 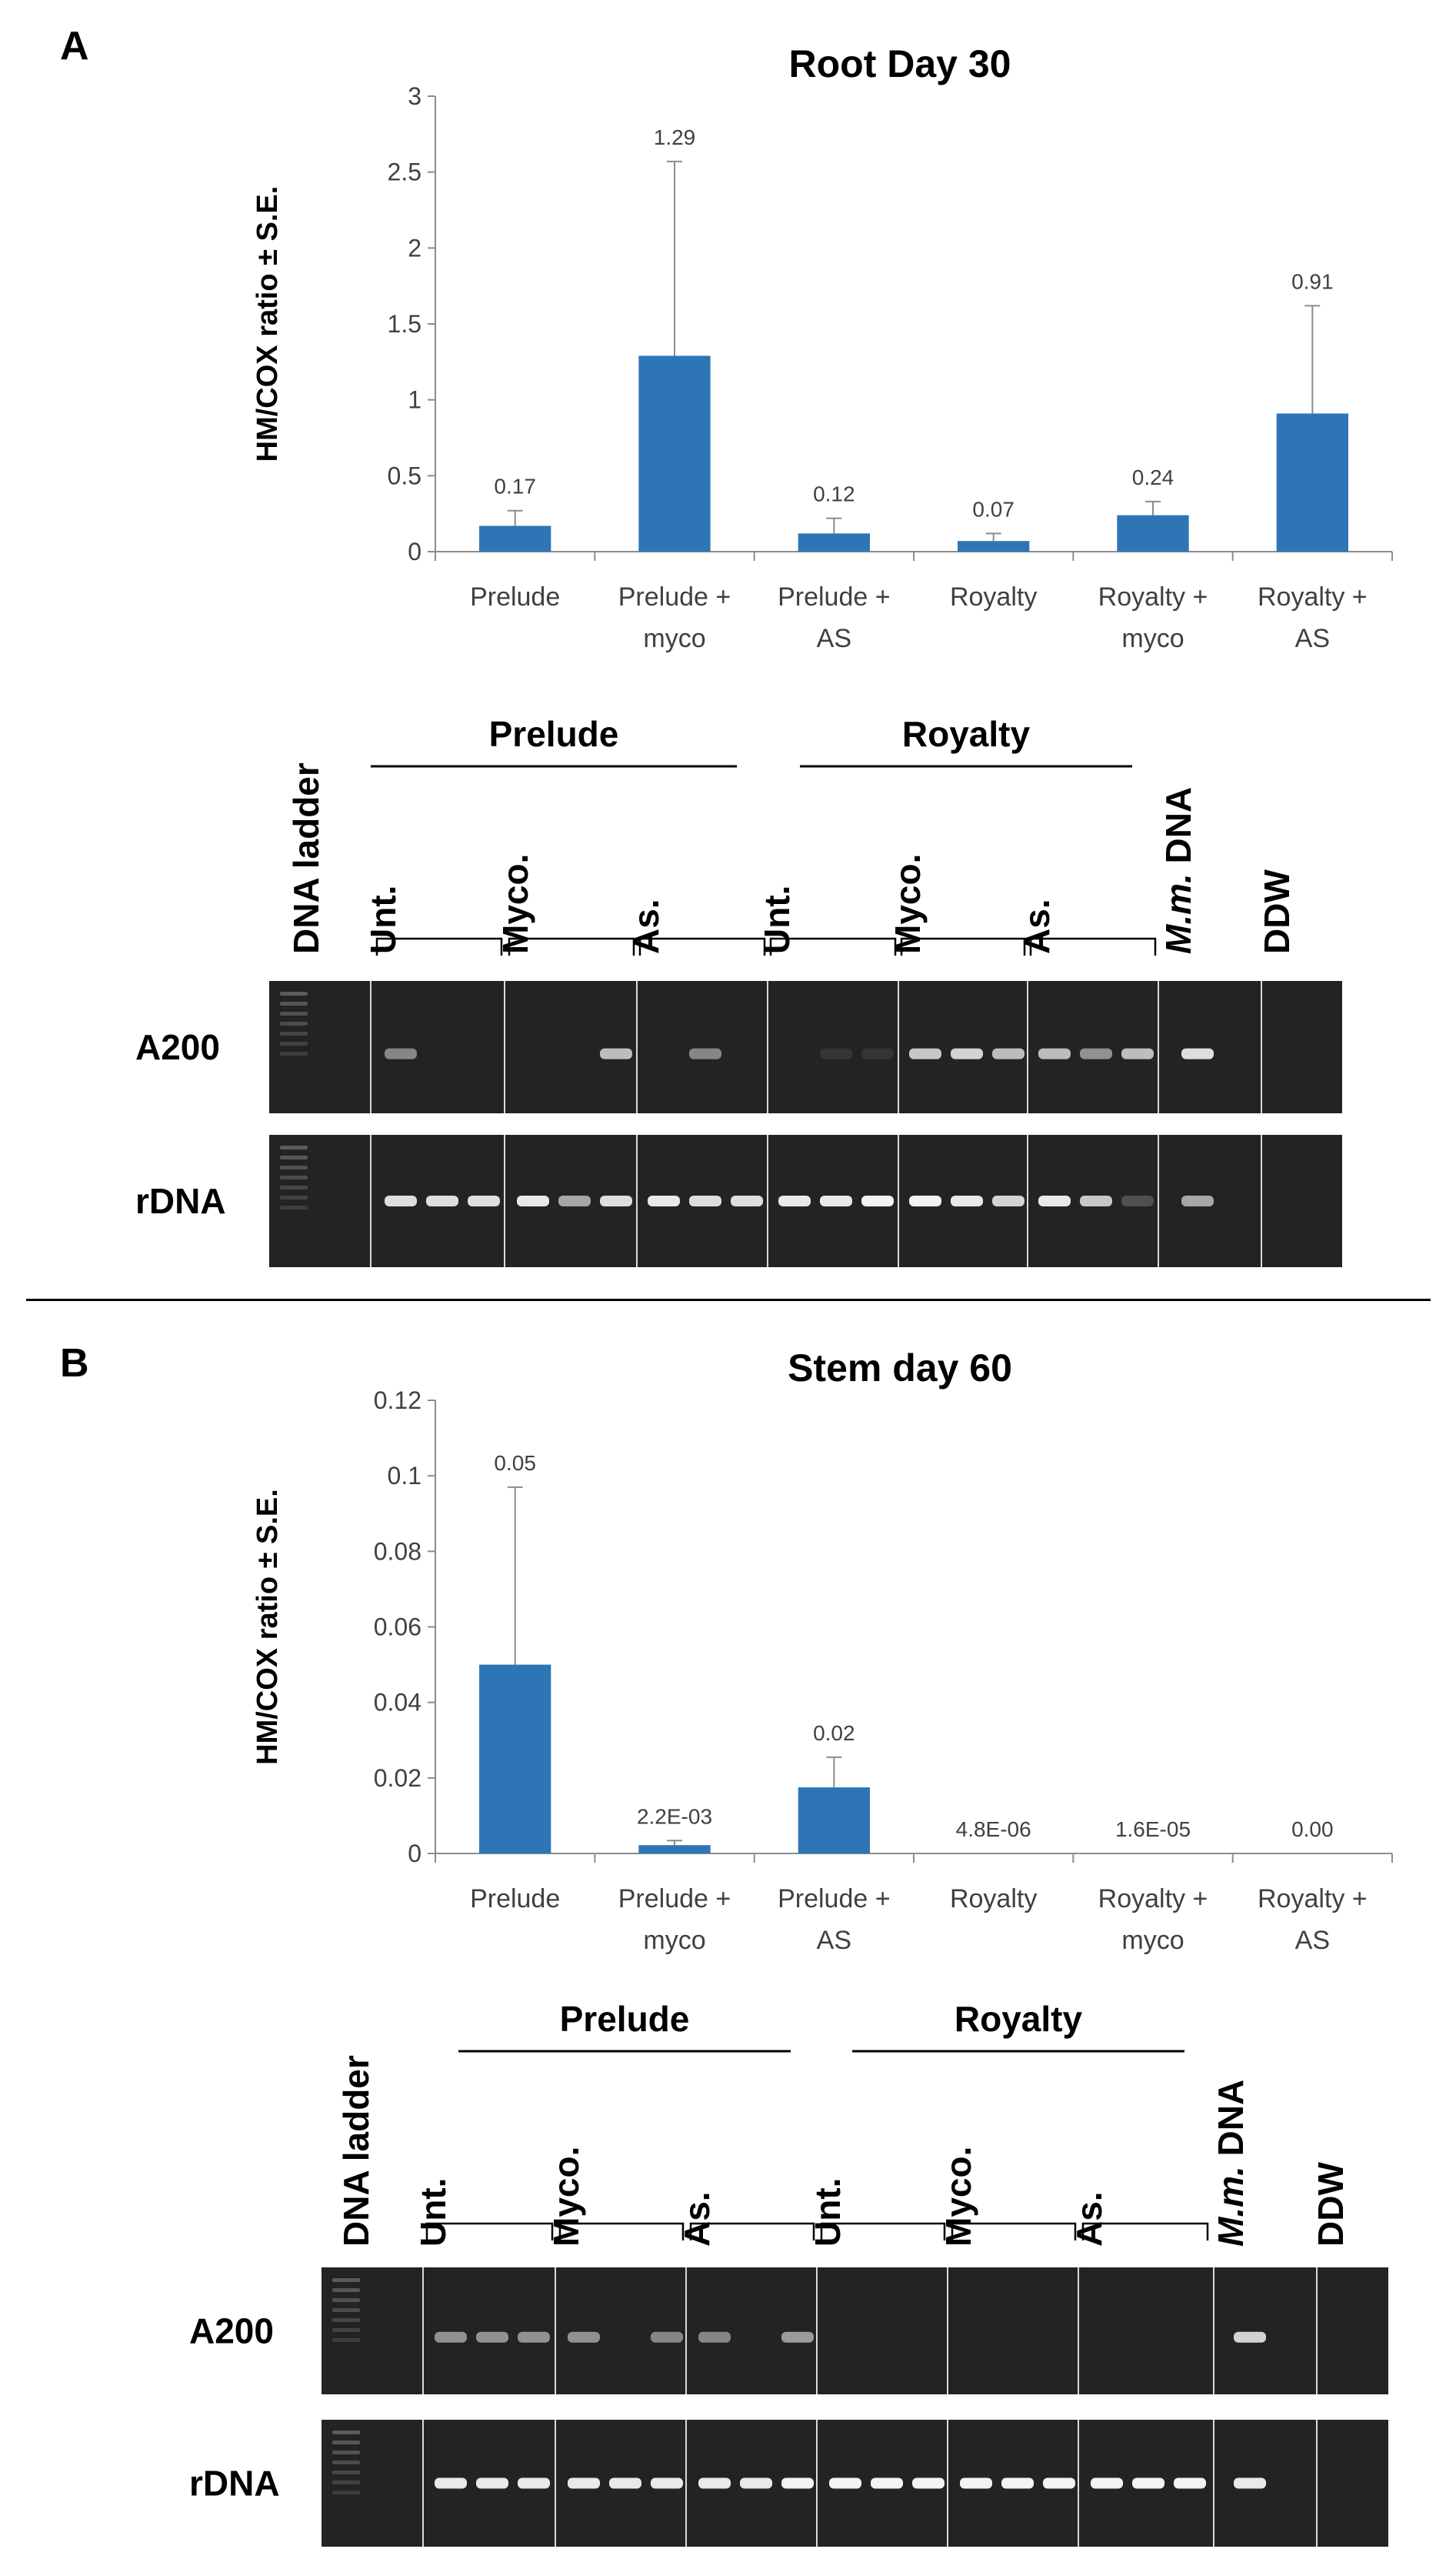 What do you see at coordinates (728, 1300) in the screenshot?
I see `panel-divider` at bounding box center [728, 1300].